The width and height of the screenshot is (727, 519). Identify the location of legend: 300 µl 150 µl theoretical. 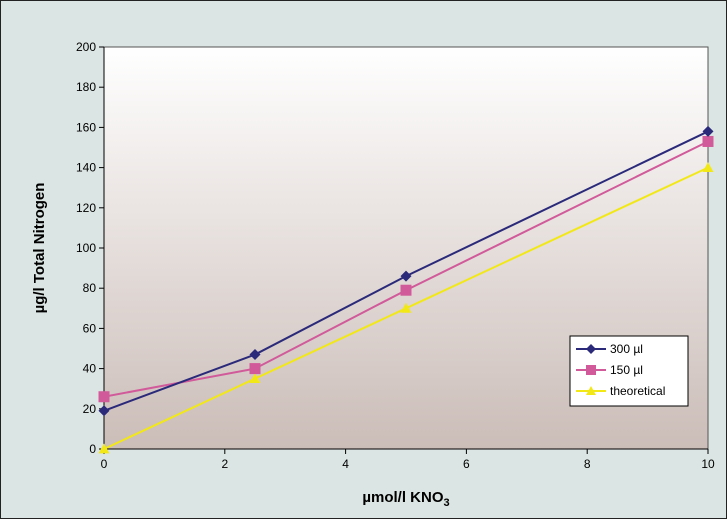
(629, 371).